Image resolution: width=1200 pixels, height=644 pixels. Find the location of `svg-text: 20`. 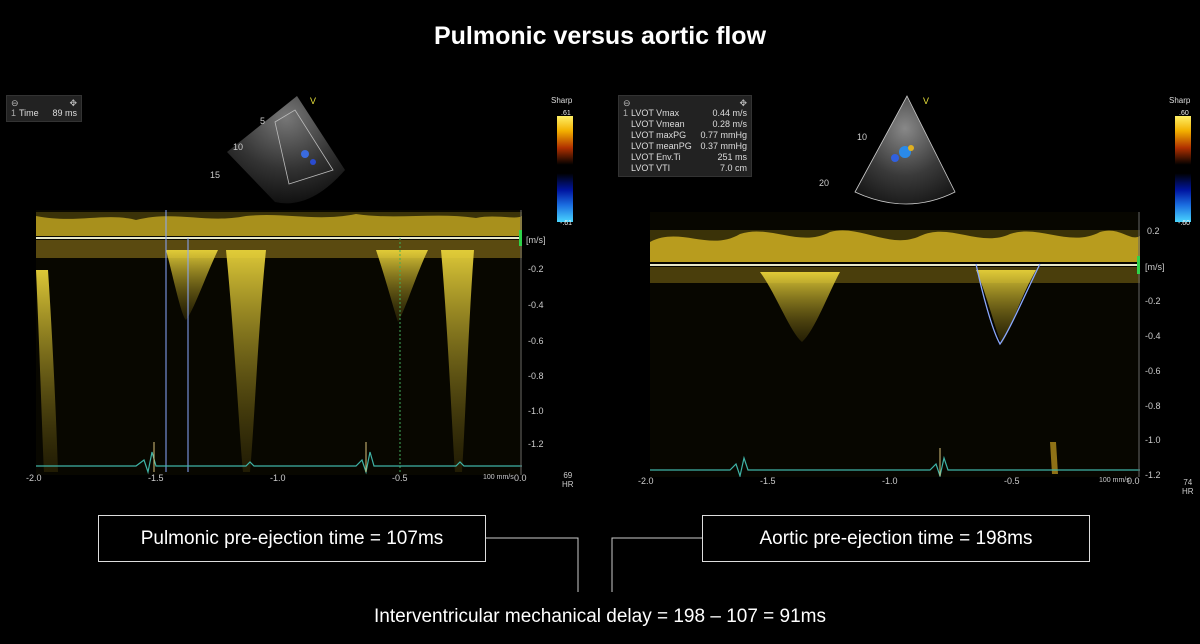

svg-text: 20 is located at coordinates (824, 183).